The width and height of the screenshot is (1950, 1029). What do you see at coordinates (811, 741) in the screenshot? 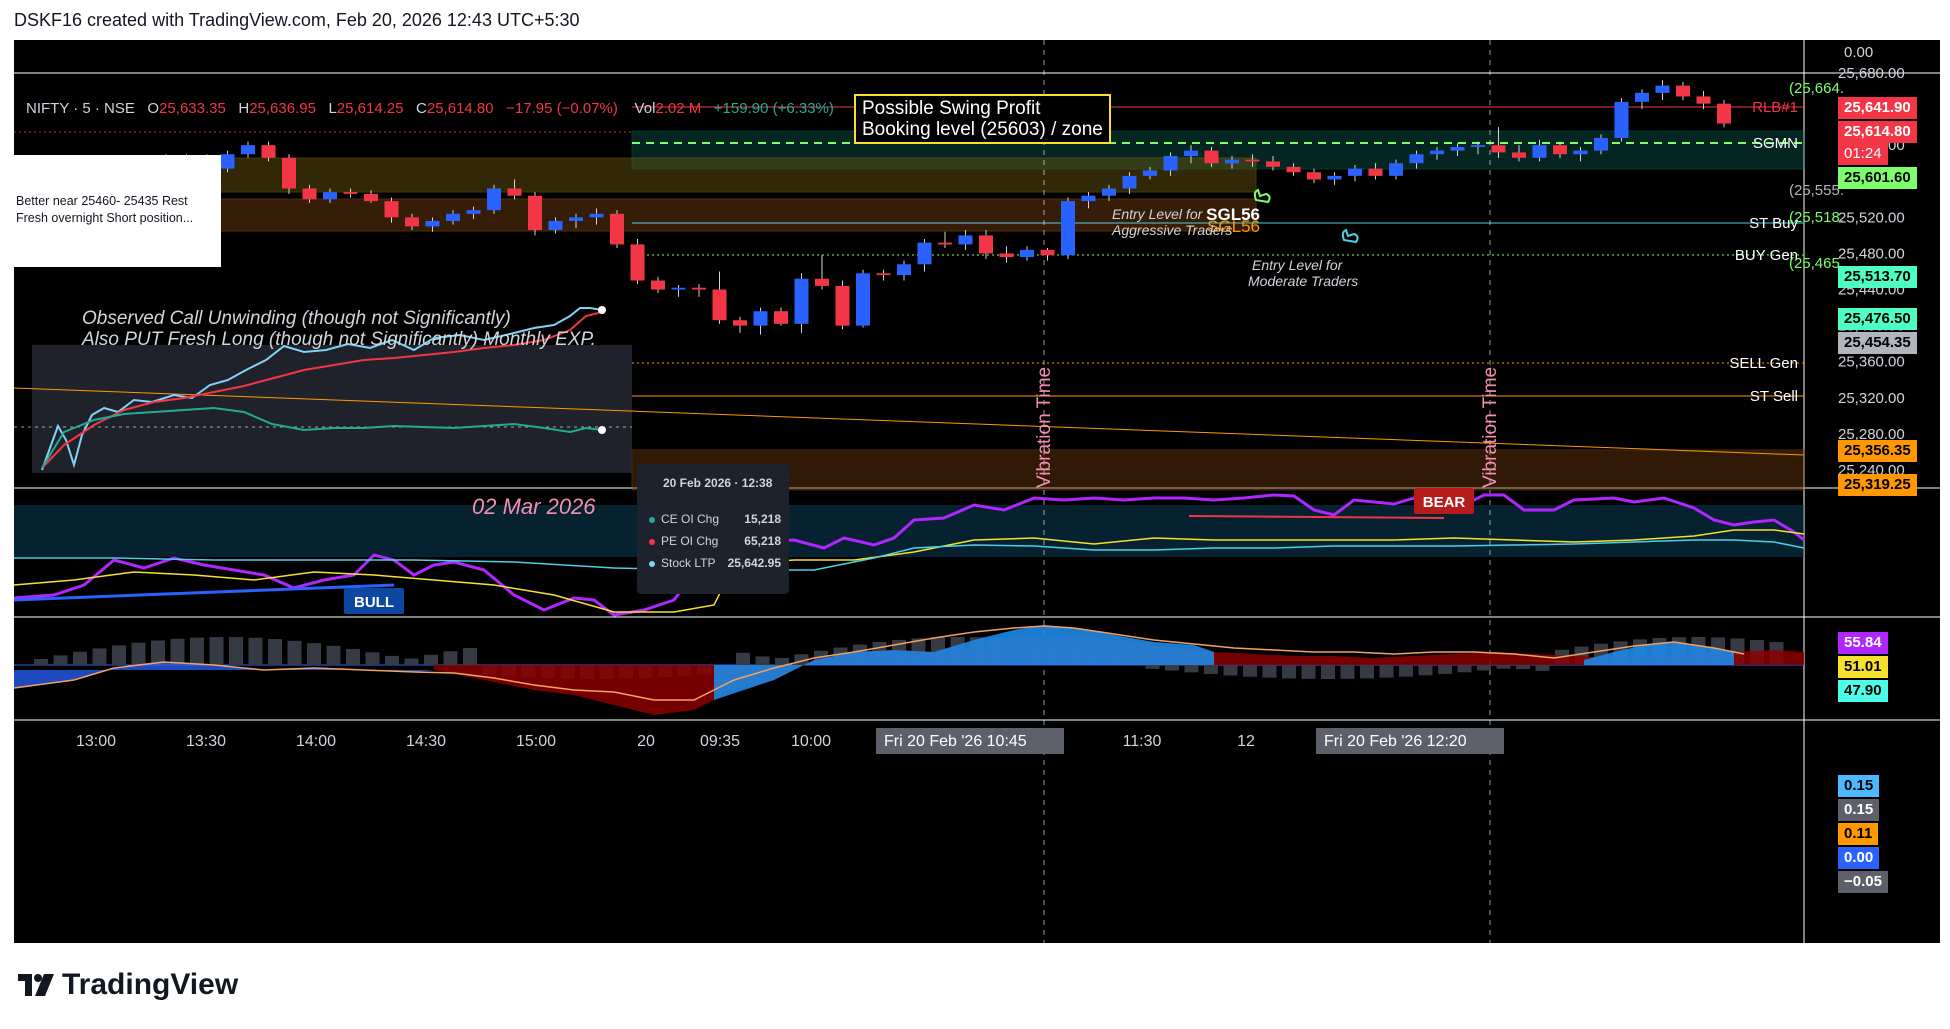
I see `time-axis-tick-7: 10:00` at bounding box center [811, 741].